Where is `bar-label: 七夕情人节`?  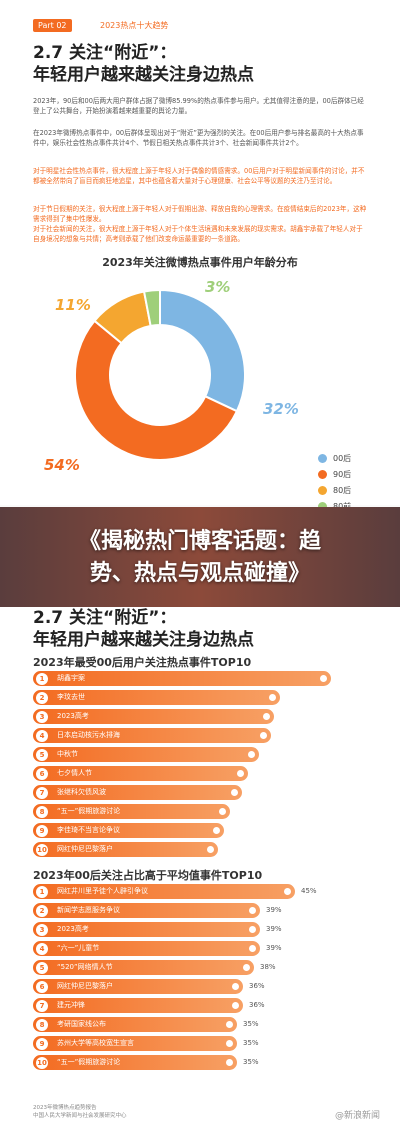 bar-label: 七夕情人节 is located at coordinates (74, 773).